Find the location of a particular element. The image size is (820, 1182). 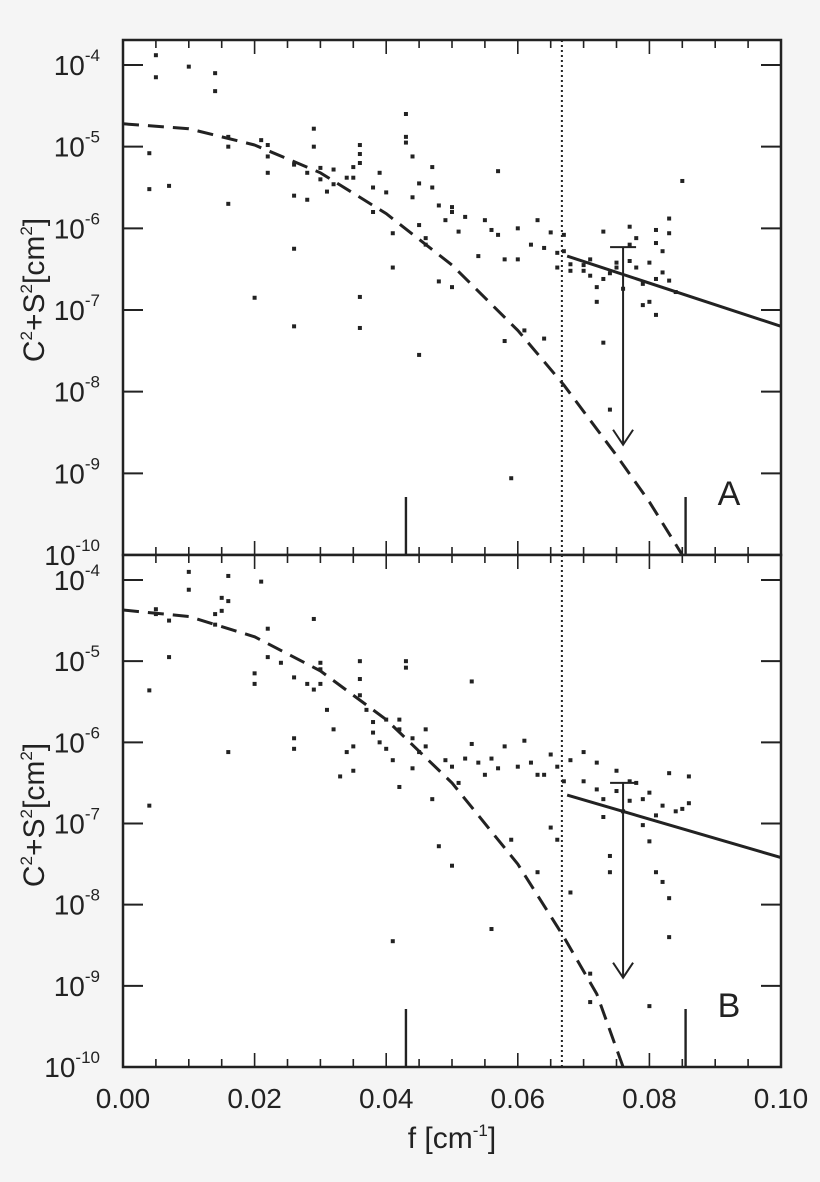

x-tick-label: 0.06 is located at coordinates (518, 1098).